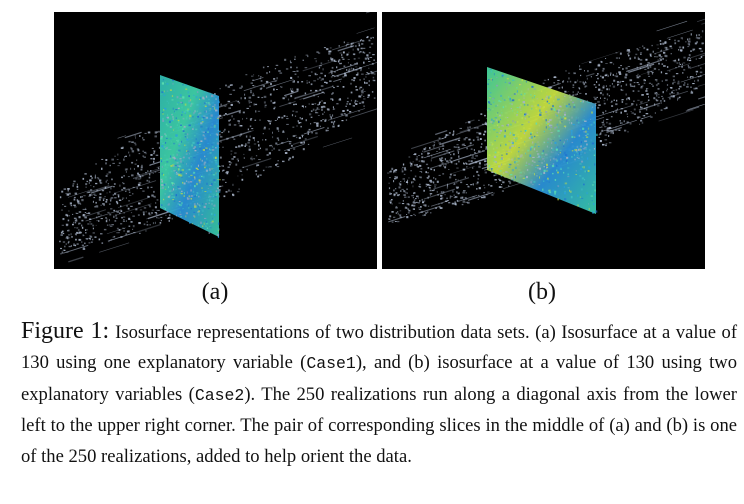 The image size is (744, 504). I want to click on panel-label-a: (a), so click(215, 292).